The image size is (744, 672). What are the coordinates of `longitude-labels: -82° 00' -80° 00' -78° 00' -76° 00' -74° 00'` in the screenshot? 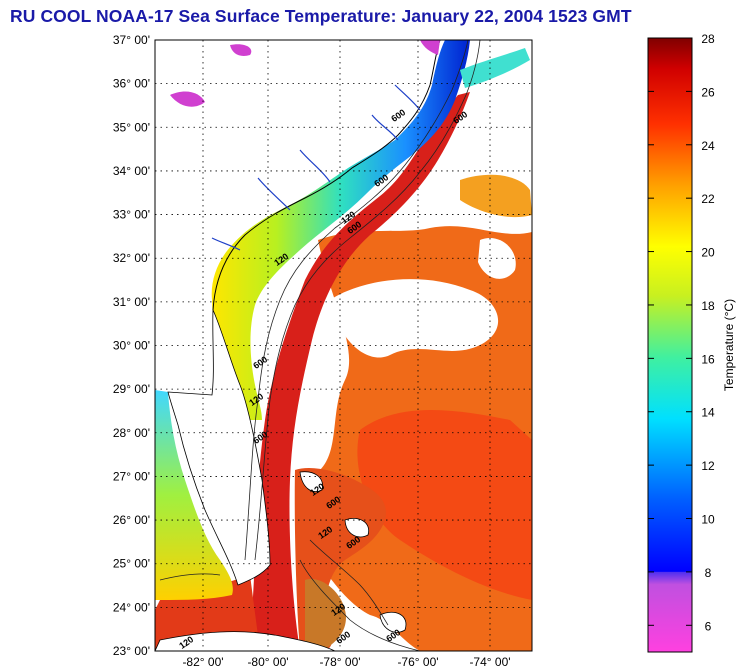 It's located at (346, 662).